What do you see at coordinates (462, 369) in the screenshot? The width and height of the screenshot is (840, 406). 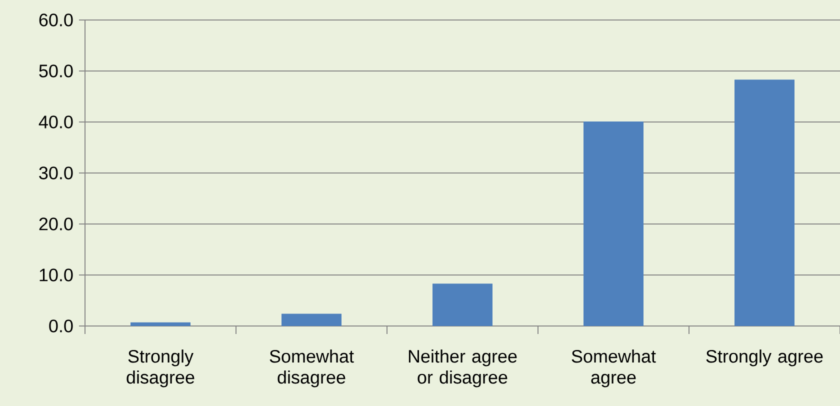 I see `x-tick-label: Neither agree or disagree` at bounding box center [462, 369].